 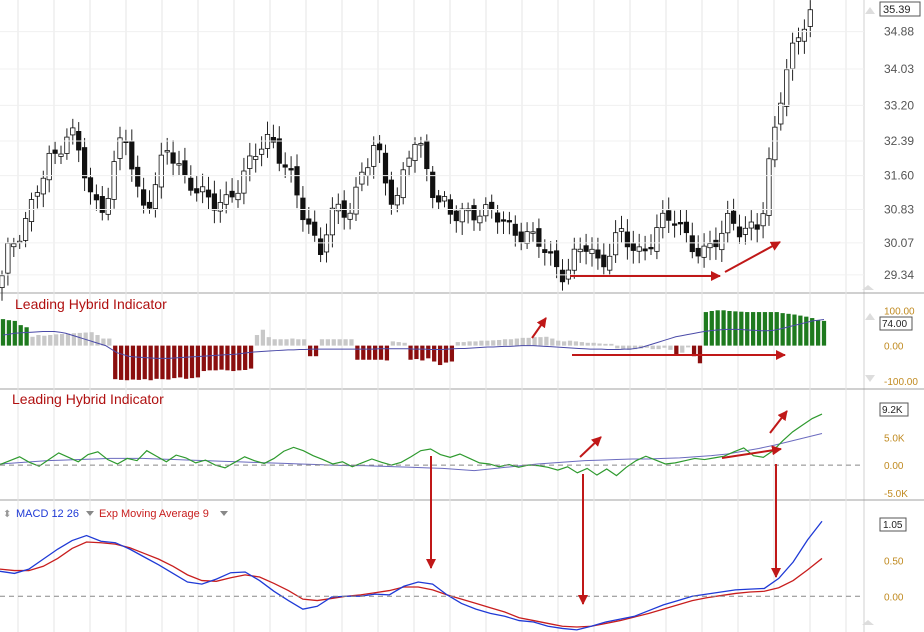 I want to click on collapse-icon, so click(x=868, y=287).